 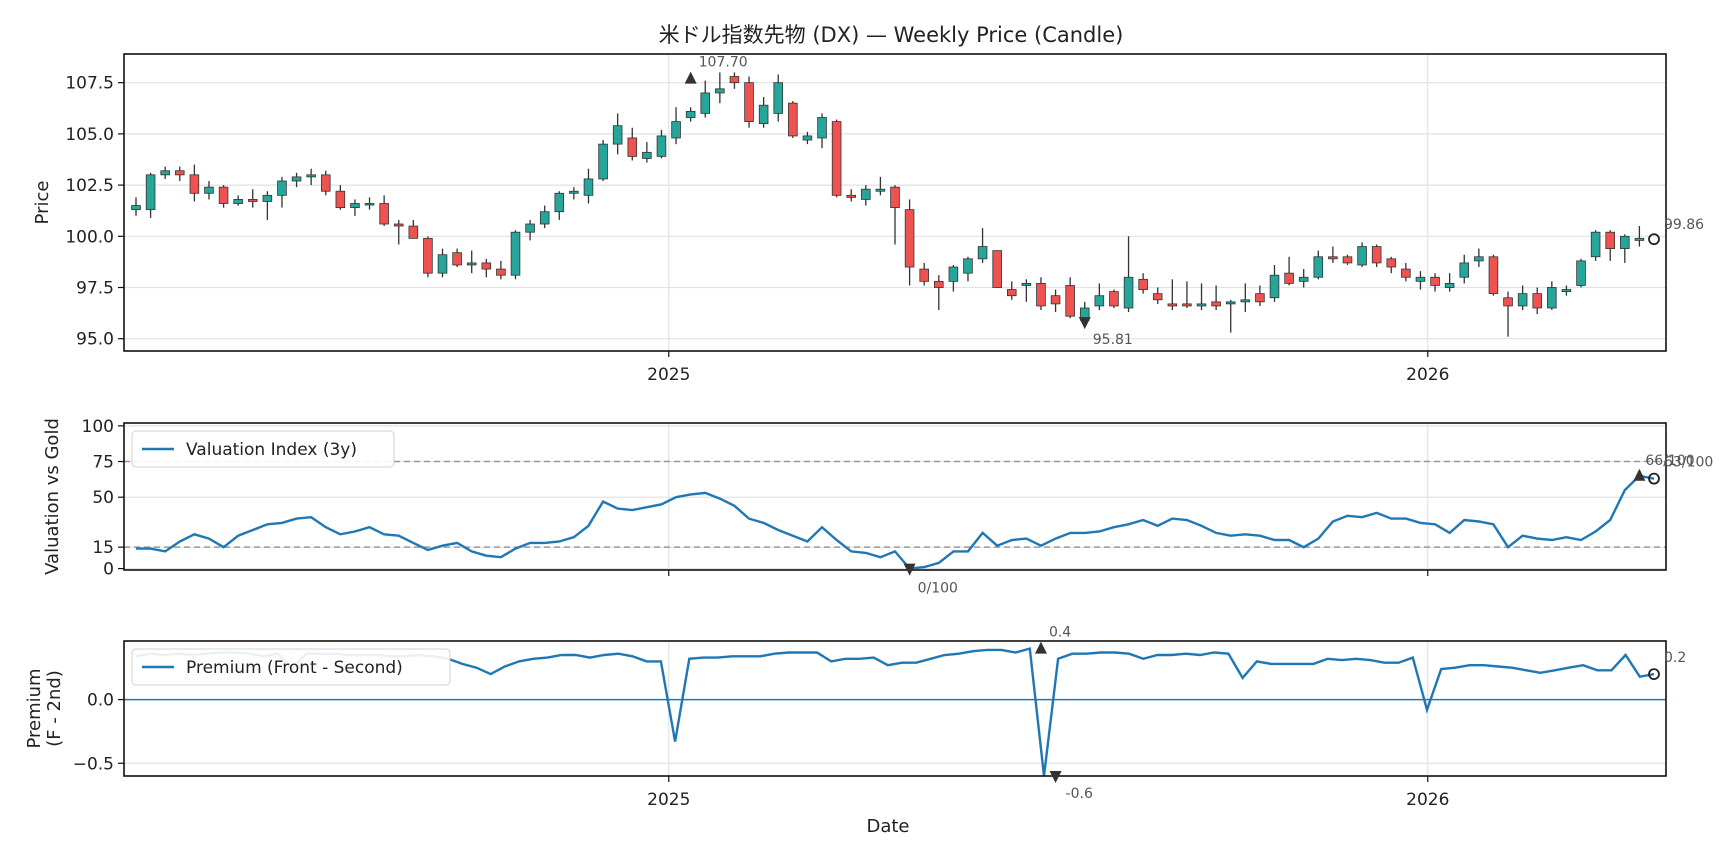 I want to click on valuation-ytick-label: 100, so click(x=98, y=427).